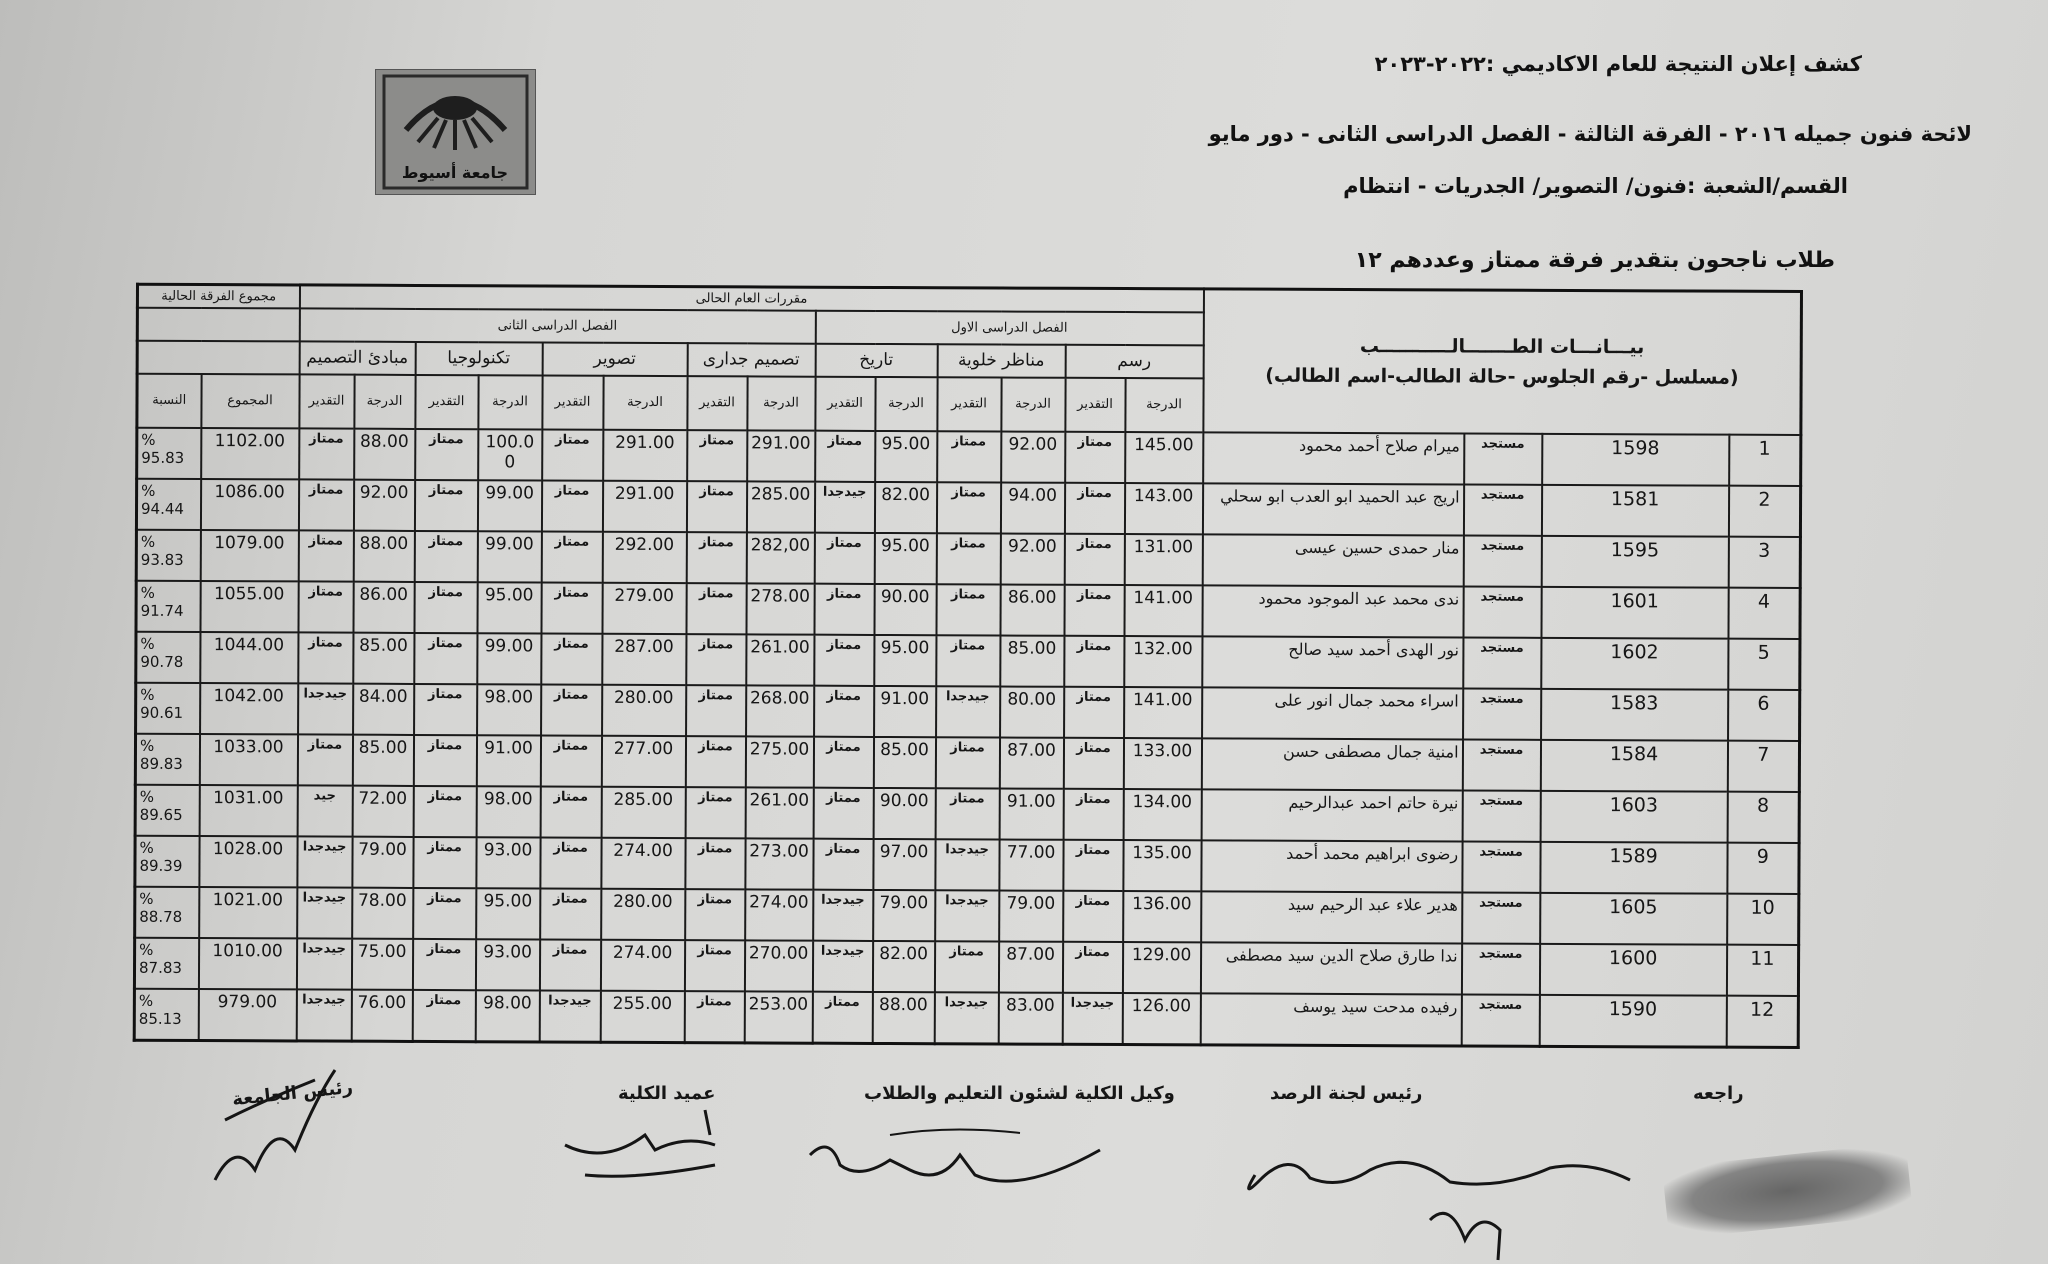 The height and width of the screenshot is (1264, 2048). What do you see at coordinates (455, 132) in the screenshot?
I see `logo-emblem-icon: جامعة أسيوط` at bounding box center [455, 132].